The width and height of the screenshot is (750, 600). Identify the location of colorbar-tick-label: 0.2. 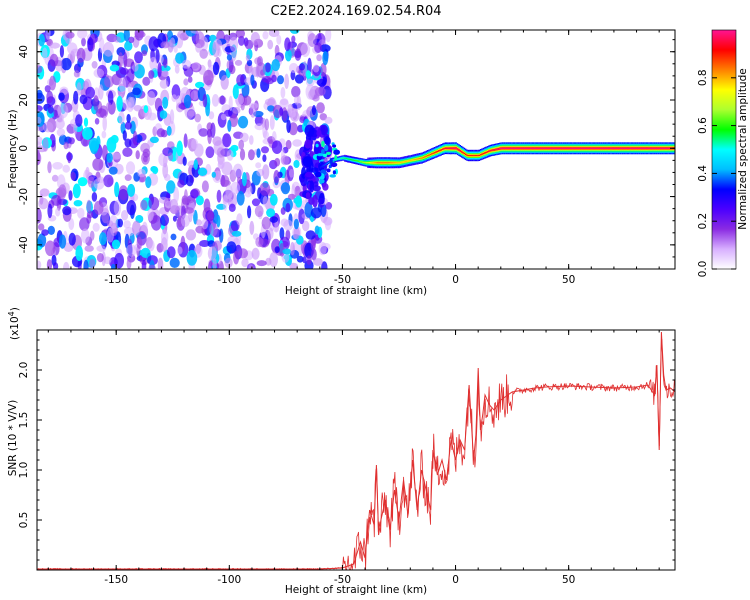
(703, 221).